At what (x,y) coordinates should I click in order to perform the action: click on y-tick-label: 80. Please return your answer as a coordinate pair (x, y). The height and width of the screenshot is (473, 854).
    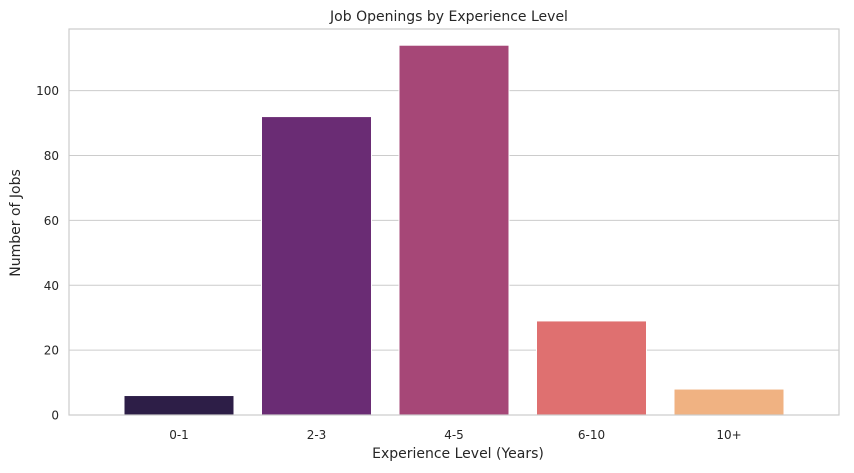
    Looking at the image, I should click on (51, 156).